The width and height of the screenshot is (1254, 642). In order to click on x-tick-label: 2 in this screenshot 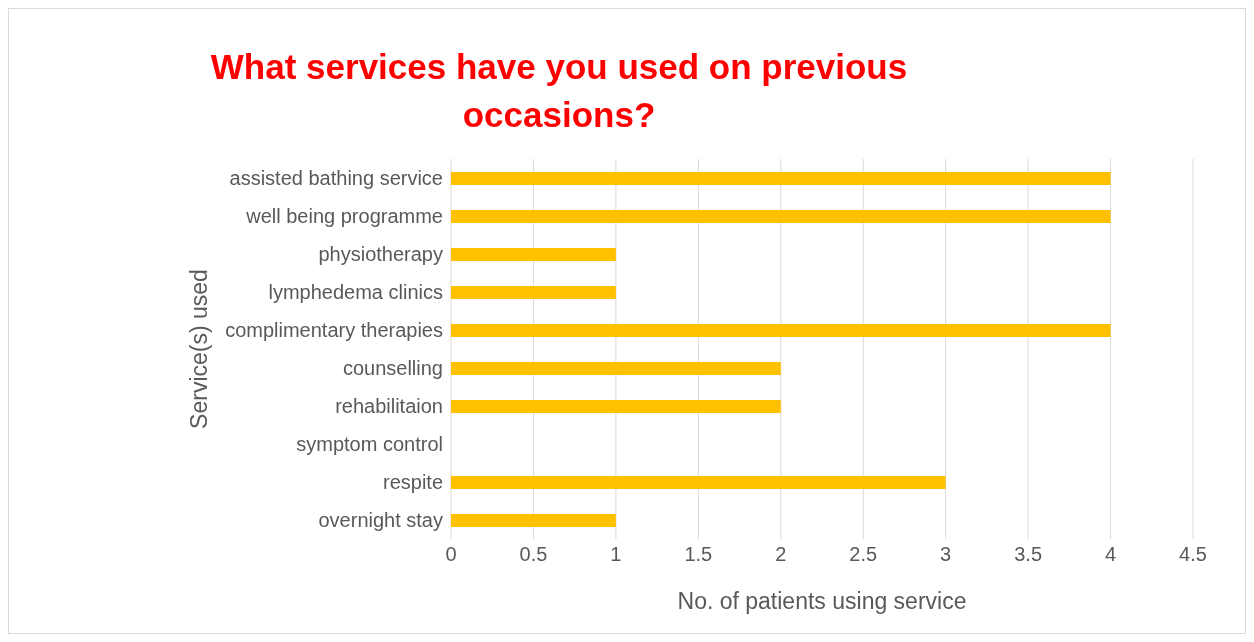, I will do `click(781, 554)`.